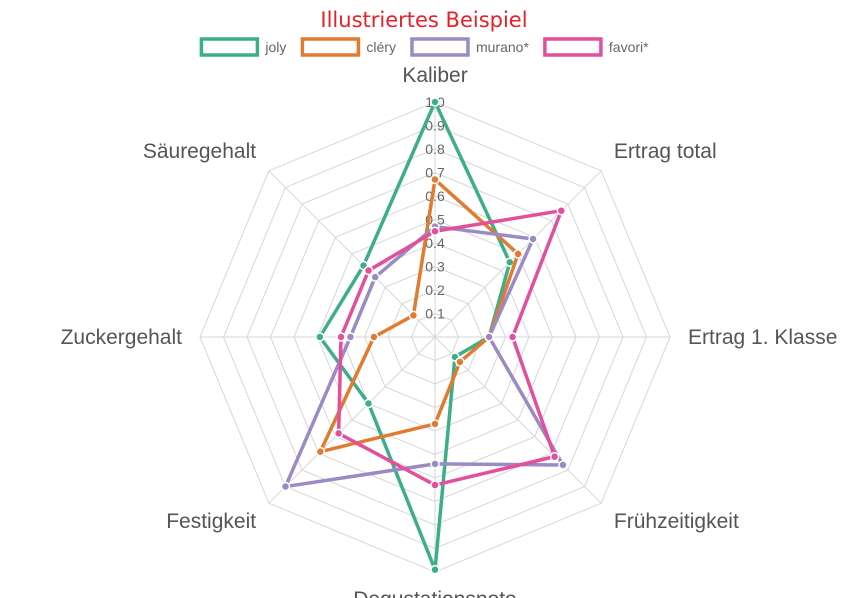  What do you see at coordinates (211, 521) in the screenshot?
I see `axis-label: Festigkeit` at bounding box center [211, 521].